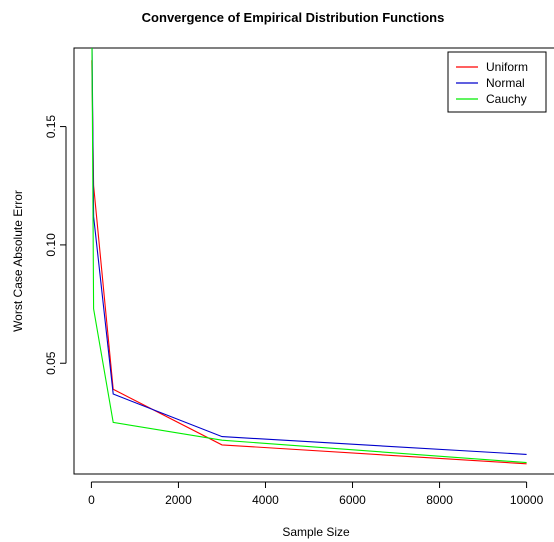 This screenshot has width=554, height=542. Describe the element at coordinates (51, 245) in the screenshot. I see `y-tick-label: 0.10` at that location.